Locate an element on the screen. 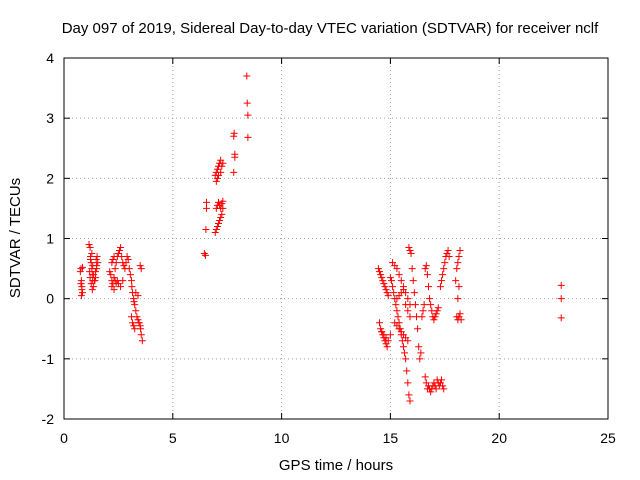 The width and height of the screenshot is (640, 480). x-tick-label: 10 is located at coordinates (282, 438).